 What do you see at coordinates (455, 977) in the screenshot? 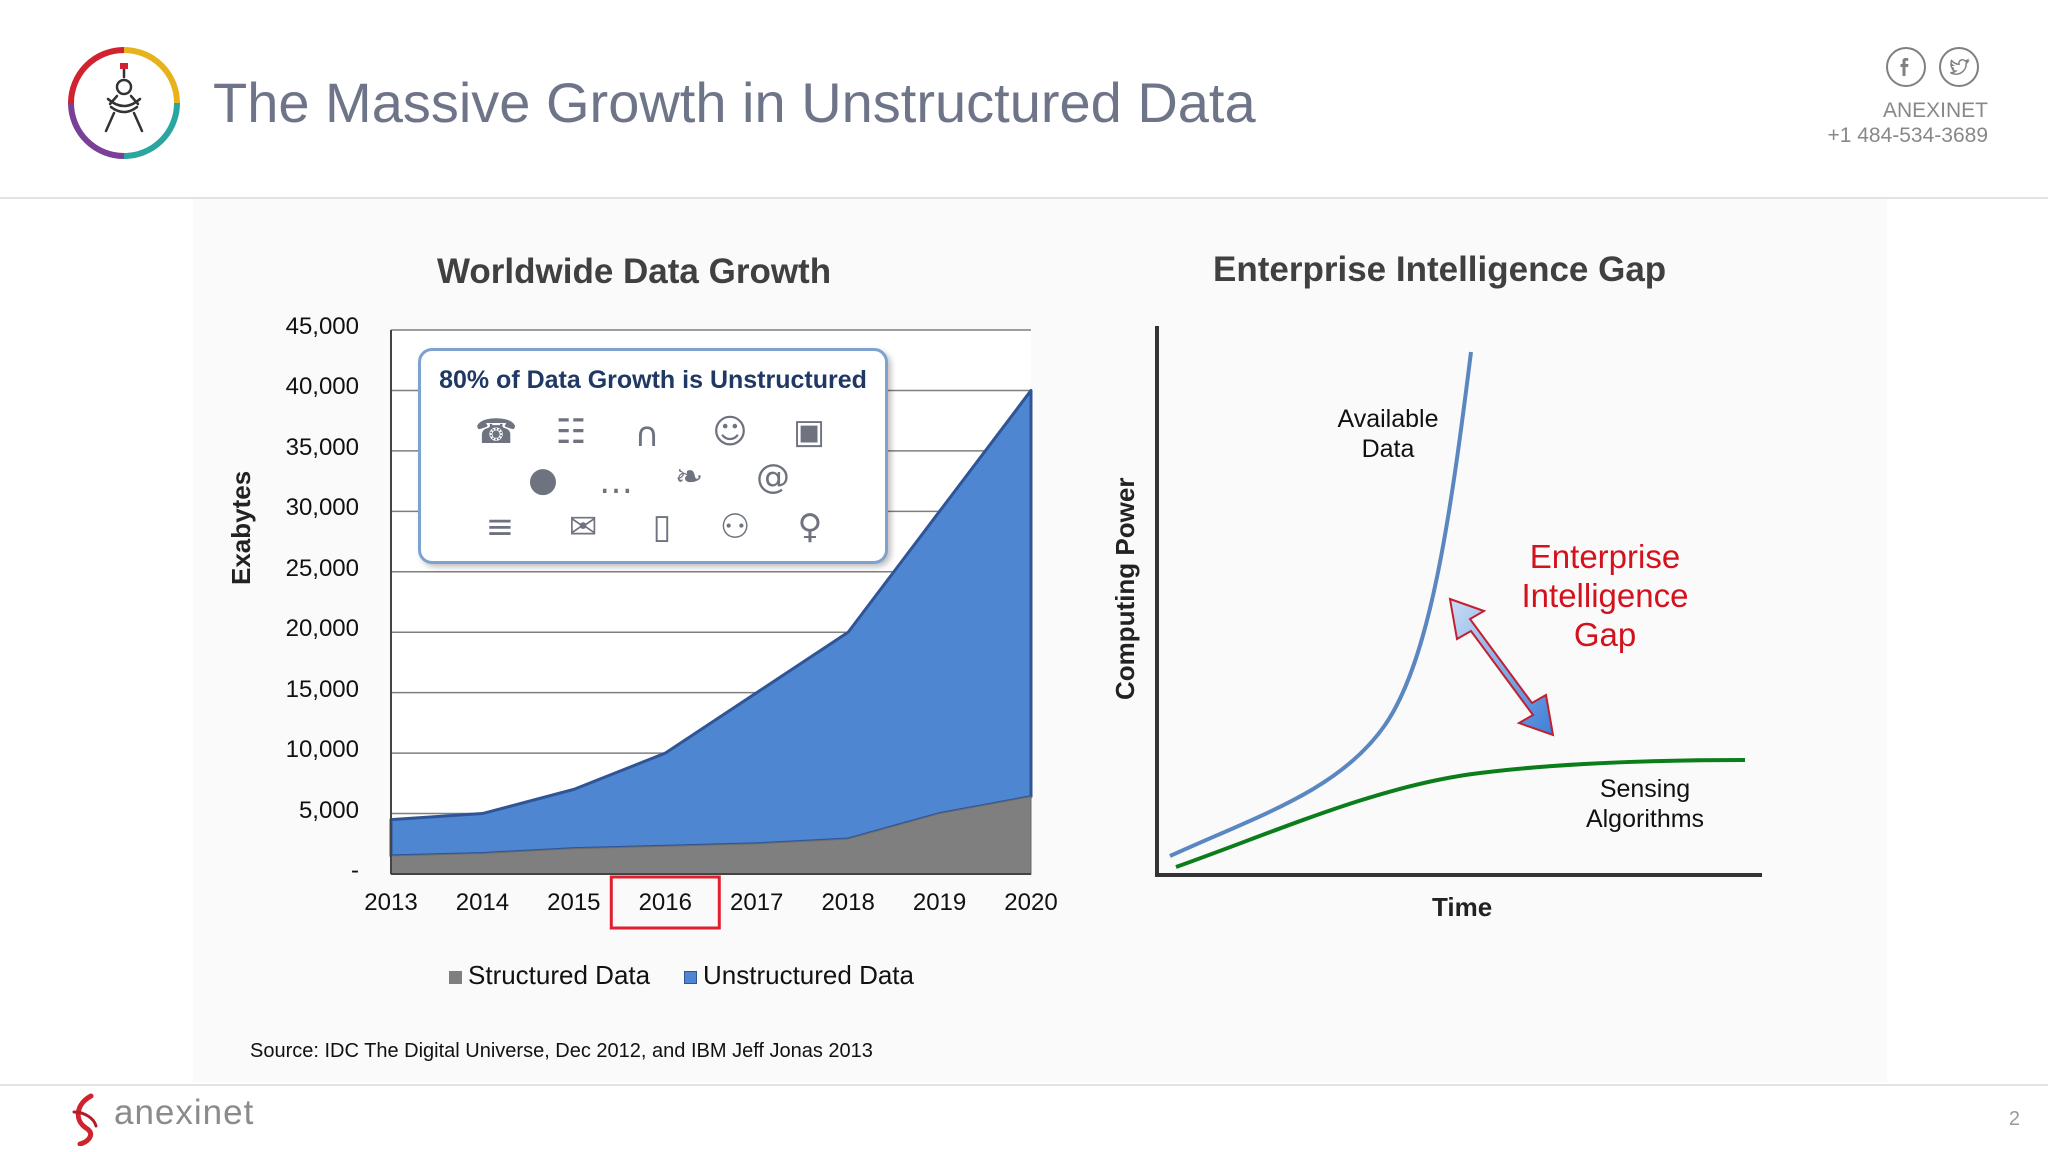
I see `legend-swatch-structured` at bounding box center [455, 977].